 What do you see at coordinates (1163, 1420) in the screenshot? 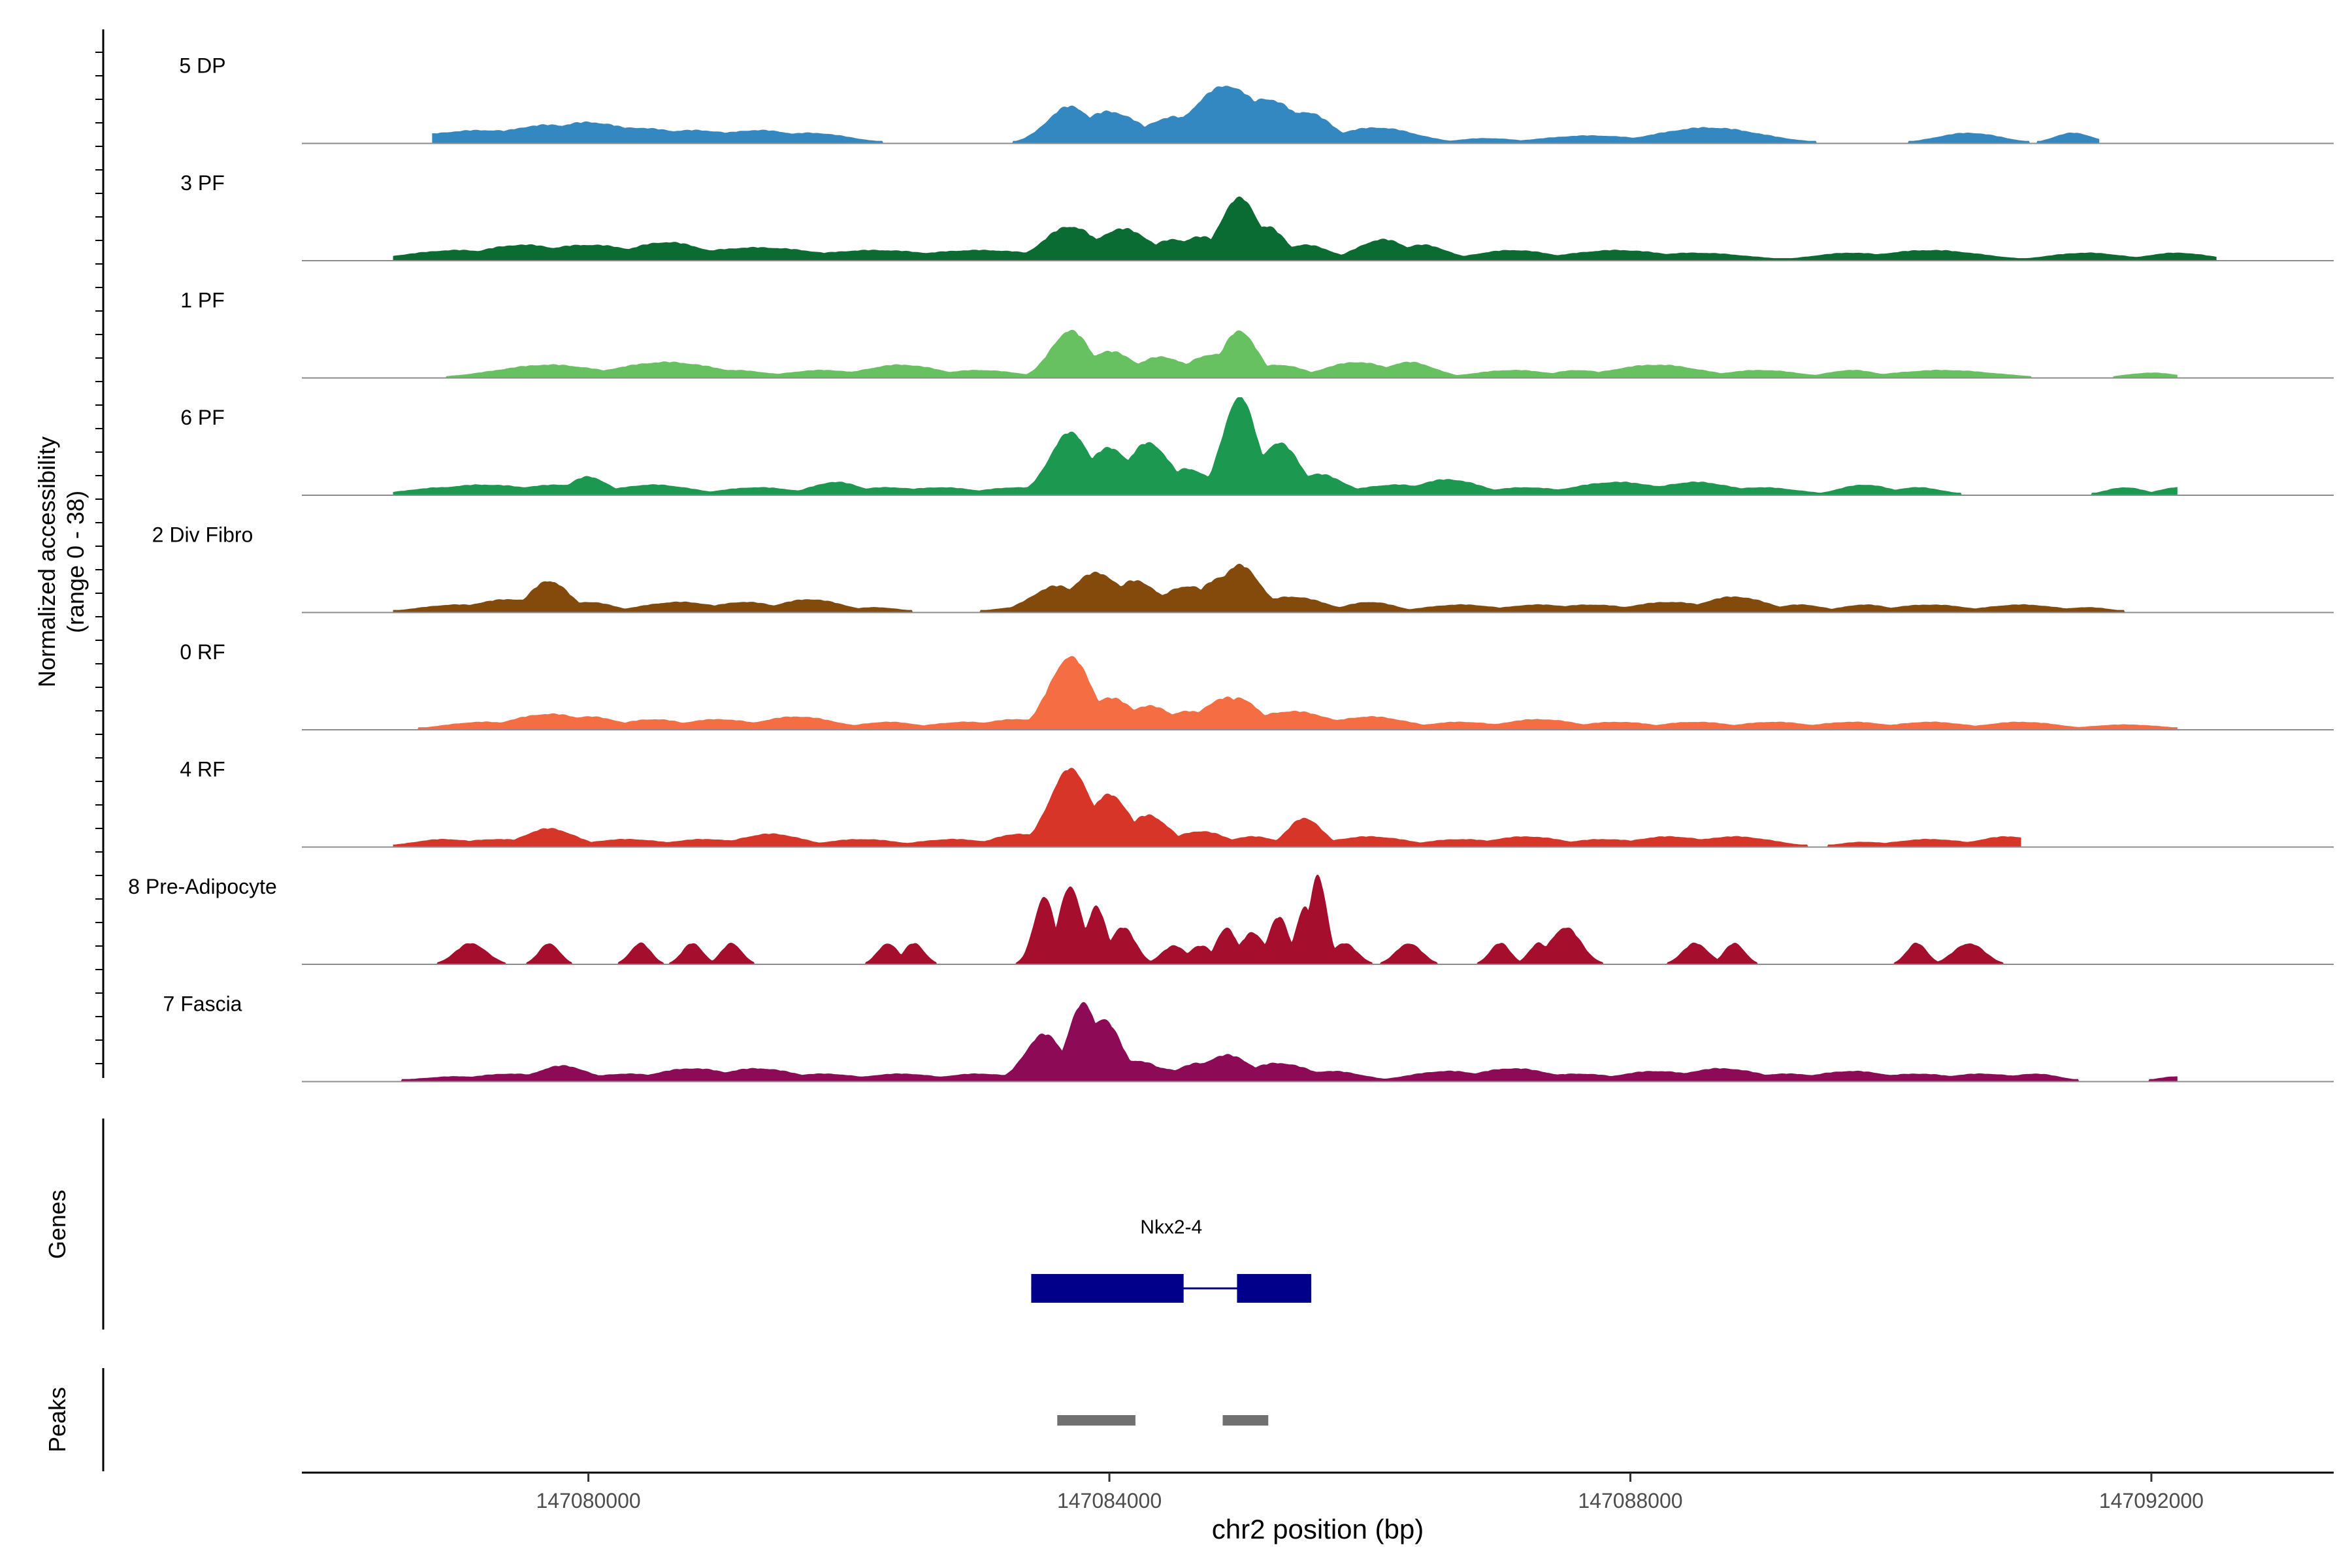
I see `peaks-track` at bounding box center [1163, 1420].